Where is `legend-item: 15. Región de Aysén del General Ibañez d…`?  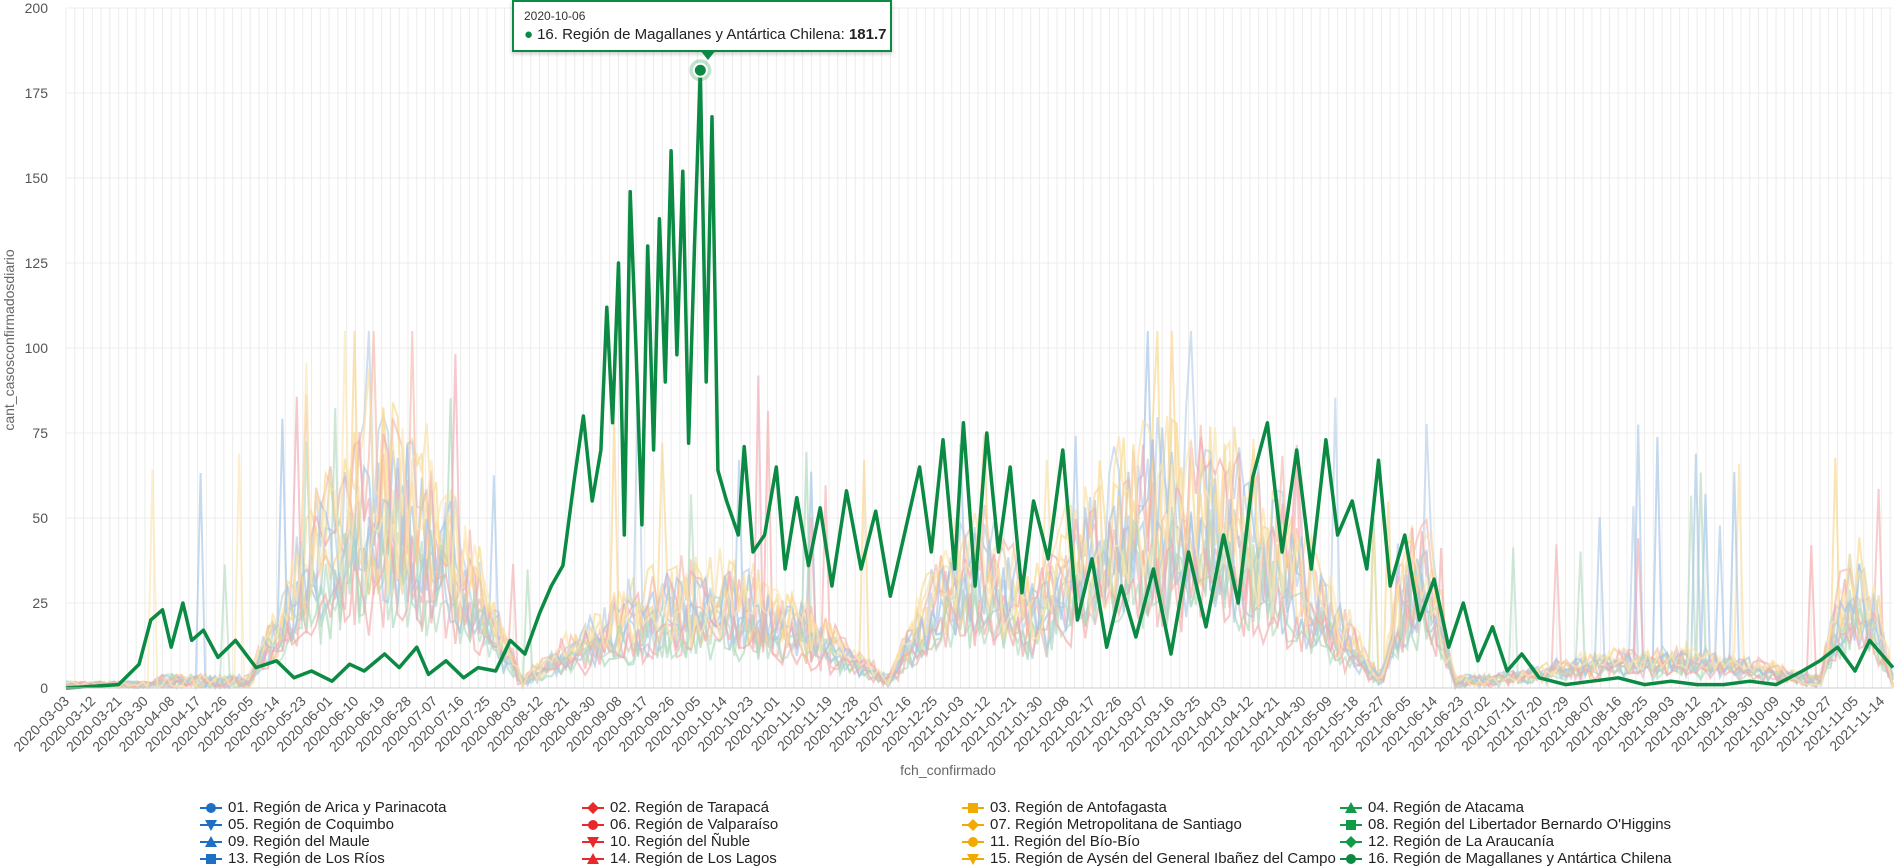
legend-item: 15. Región de Aysén del General Ibañez d… is located at coordinates (1149, 858).